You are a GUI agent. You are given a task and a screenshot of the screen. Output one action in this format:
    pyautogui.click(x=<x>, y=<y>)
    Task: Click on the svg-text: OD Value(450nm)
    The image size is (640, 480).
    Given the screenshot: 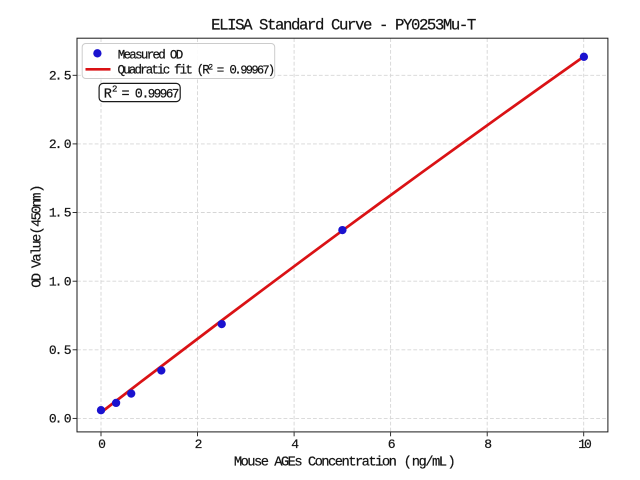 What is the action you would take?
    pyautogui.click(x=38, y=236)
    